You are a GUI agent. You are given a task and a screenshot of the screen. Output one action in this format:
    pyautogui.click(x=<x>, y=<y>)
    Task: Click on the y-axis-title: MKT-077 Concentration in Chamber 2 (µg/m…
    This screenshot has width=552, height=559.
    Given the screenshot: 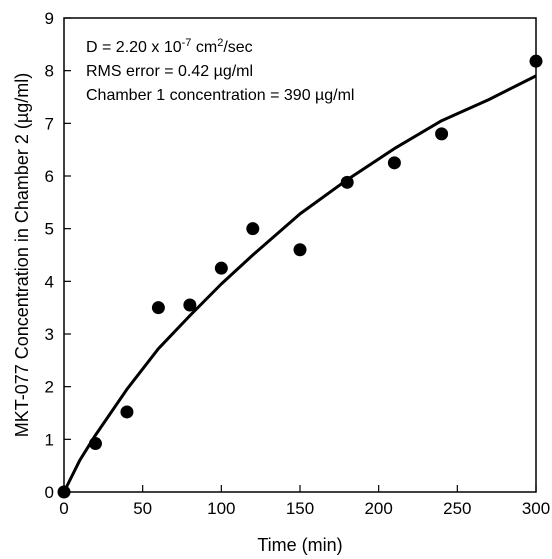 What is the action you would take?
    pyautogui.click(x=22, y=255)
    